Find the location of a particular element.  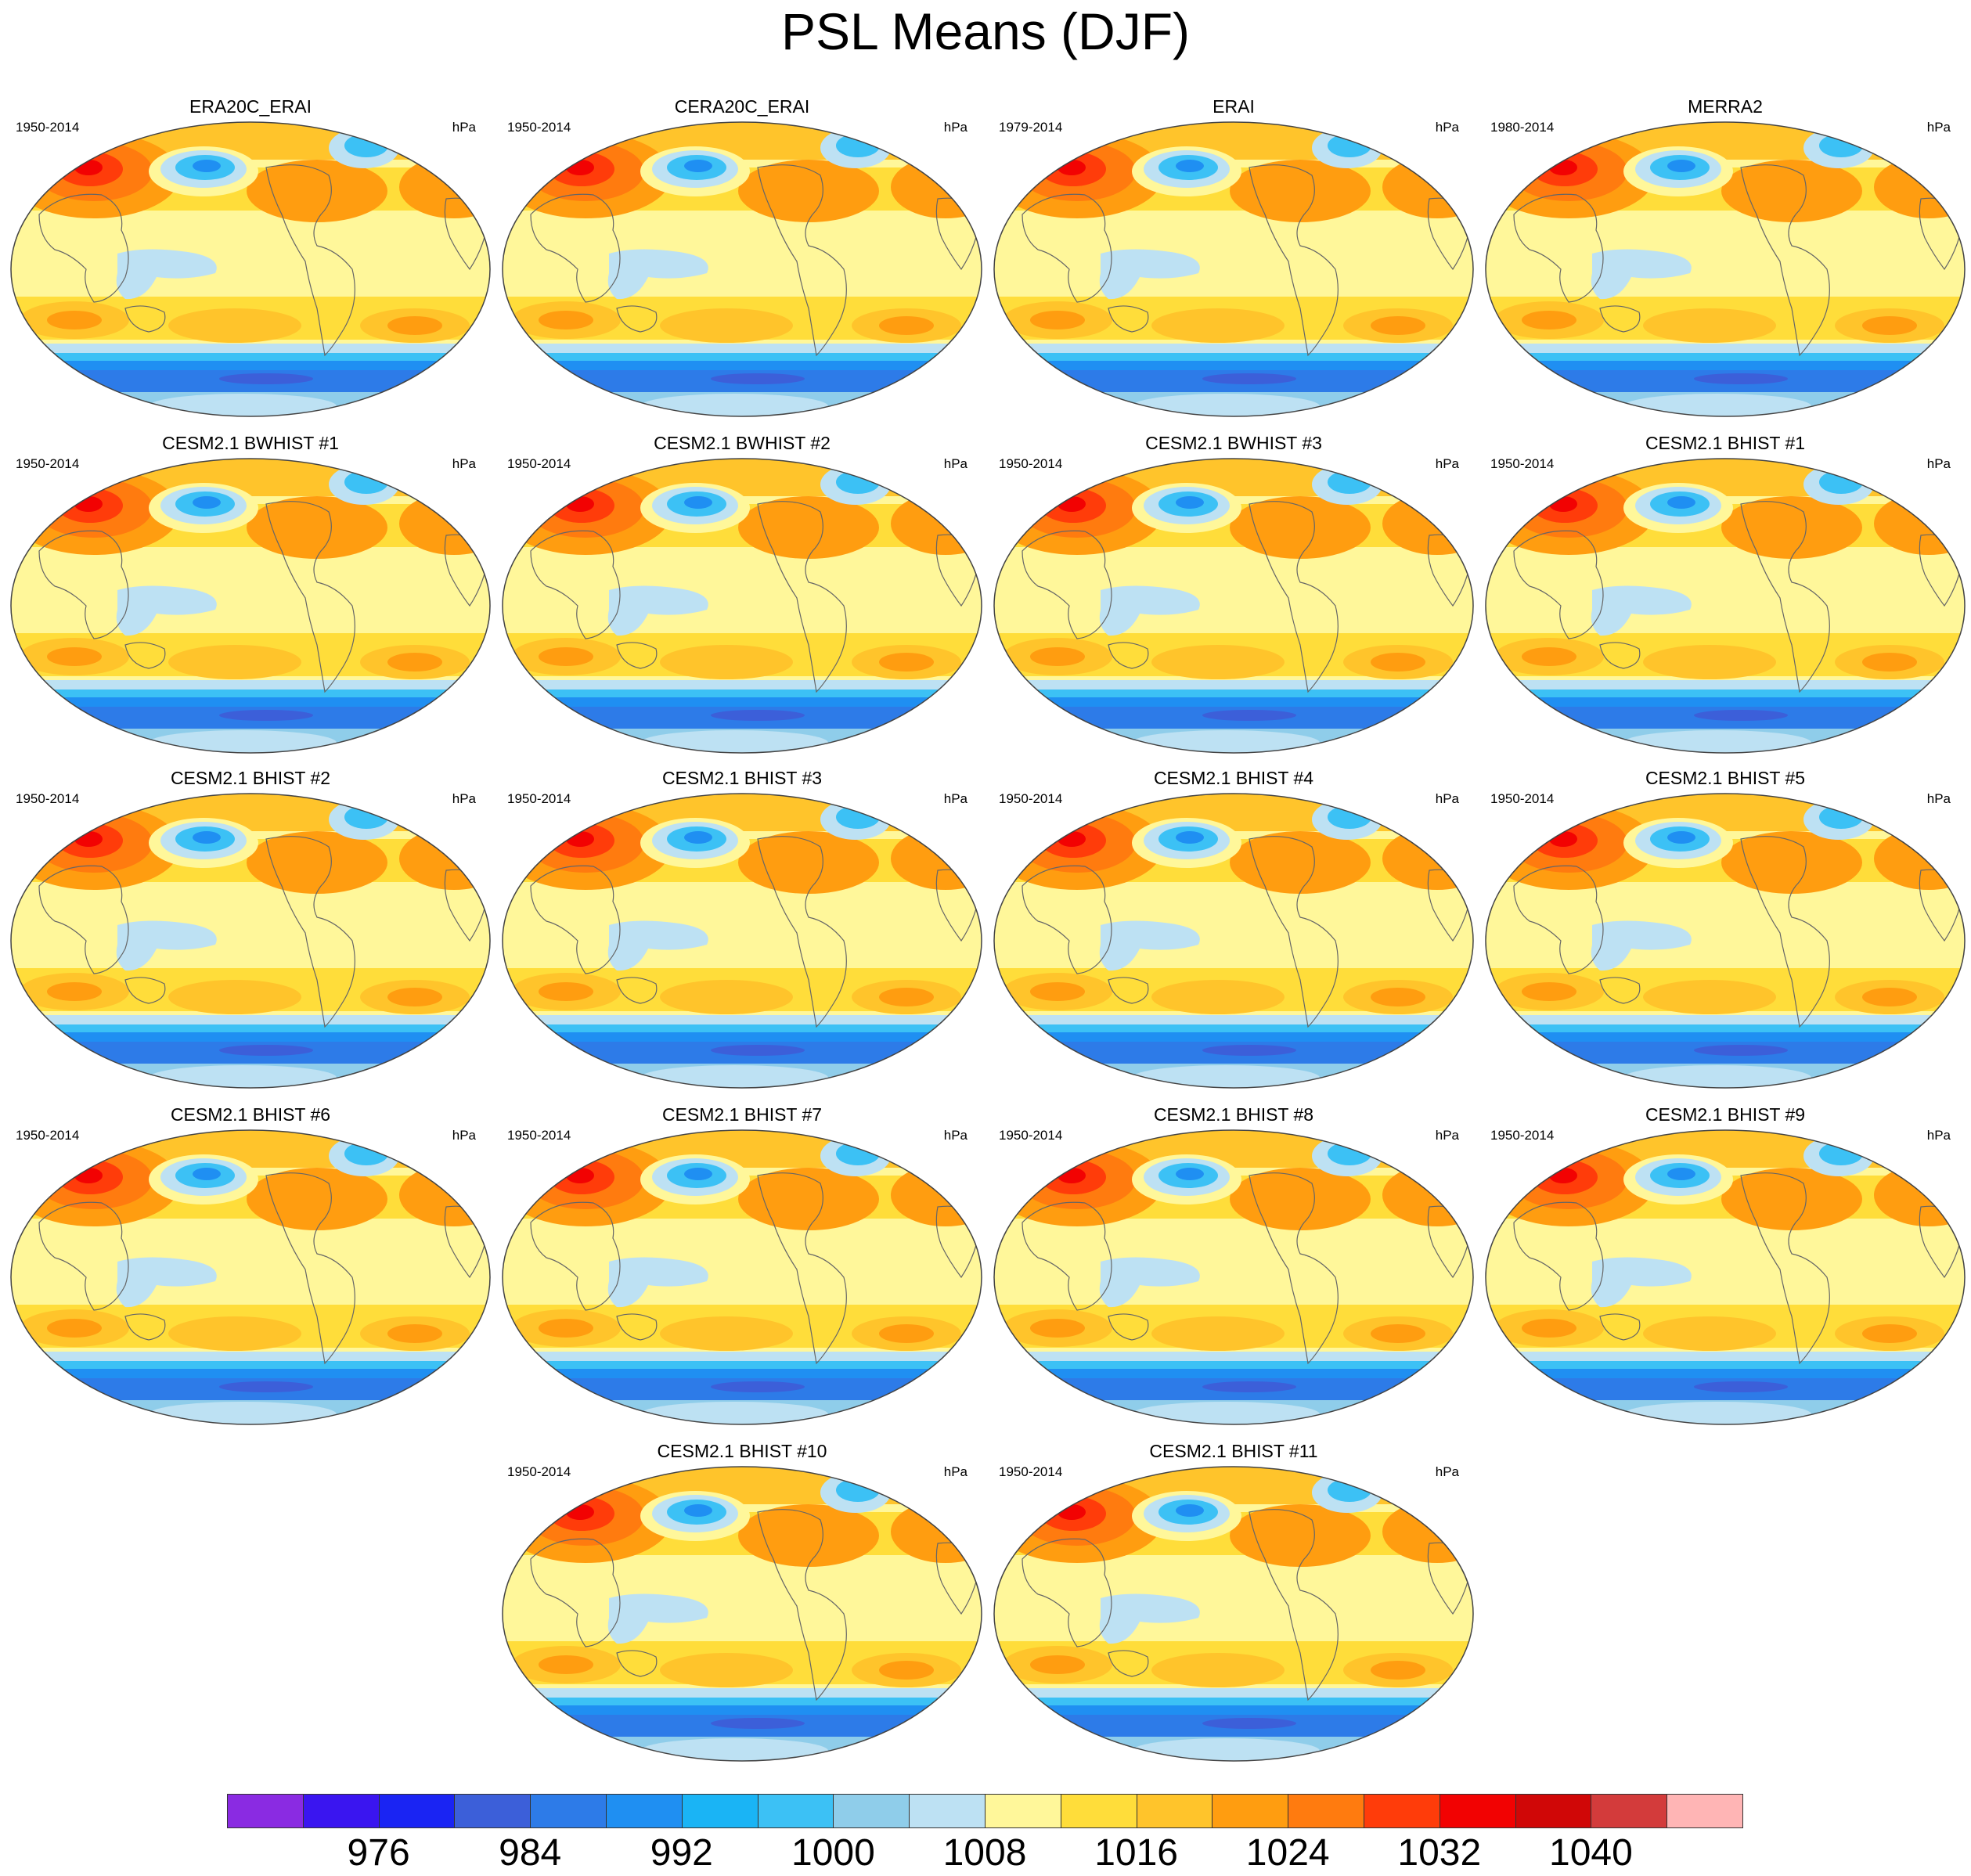

colorbar-label: 1000 is located at coordinates (833, 1853).